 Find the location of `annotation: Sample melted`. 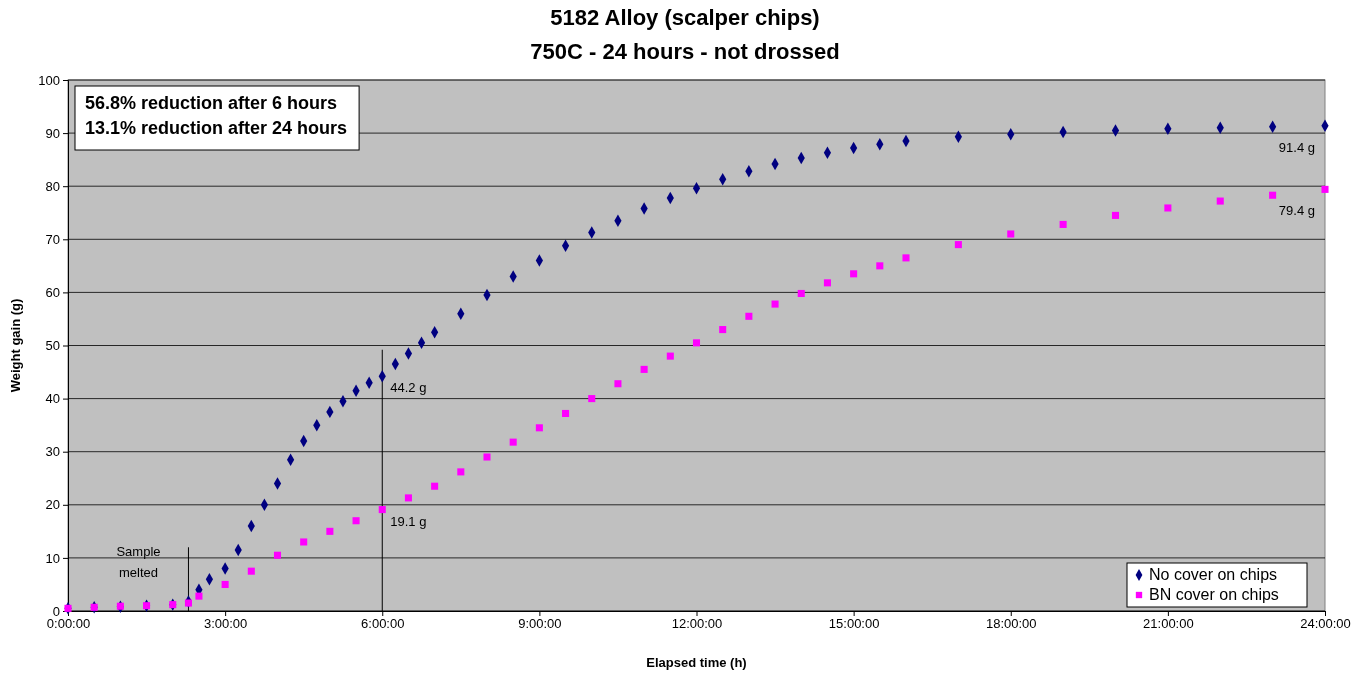

annotation: Sample melted is located at coordinates (138, 561).